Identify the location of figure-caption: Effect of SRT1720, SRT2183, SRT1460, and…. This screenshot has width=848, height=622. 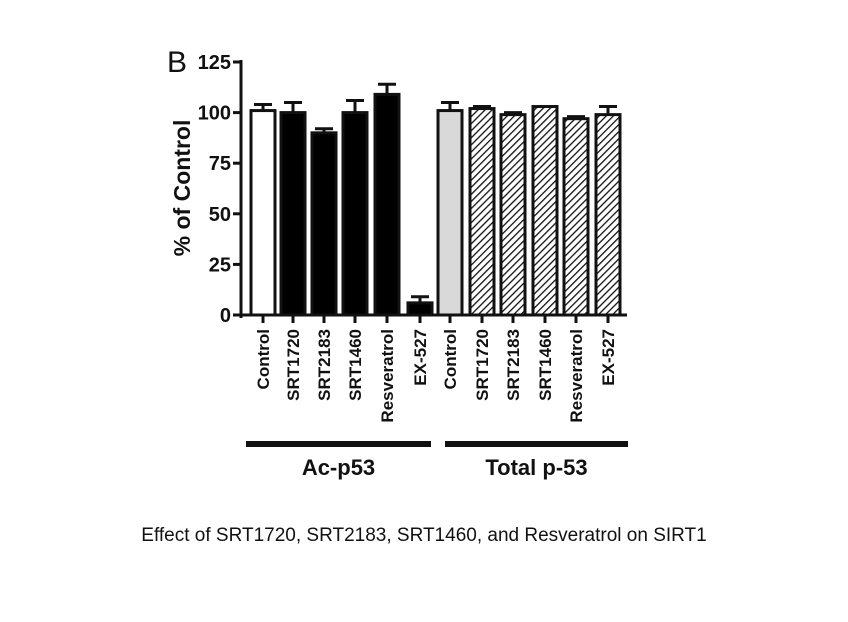
(424, 535).